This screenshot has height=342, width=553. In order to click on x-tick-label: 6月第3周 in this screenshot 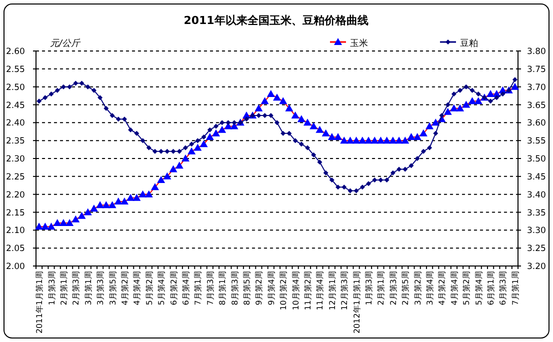, I will do `click(503, 288)`.